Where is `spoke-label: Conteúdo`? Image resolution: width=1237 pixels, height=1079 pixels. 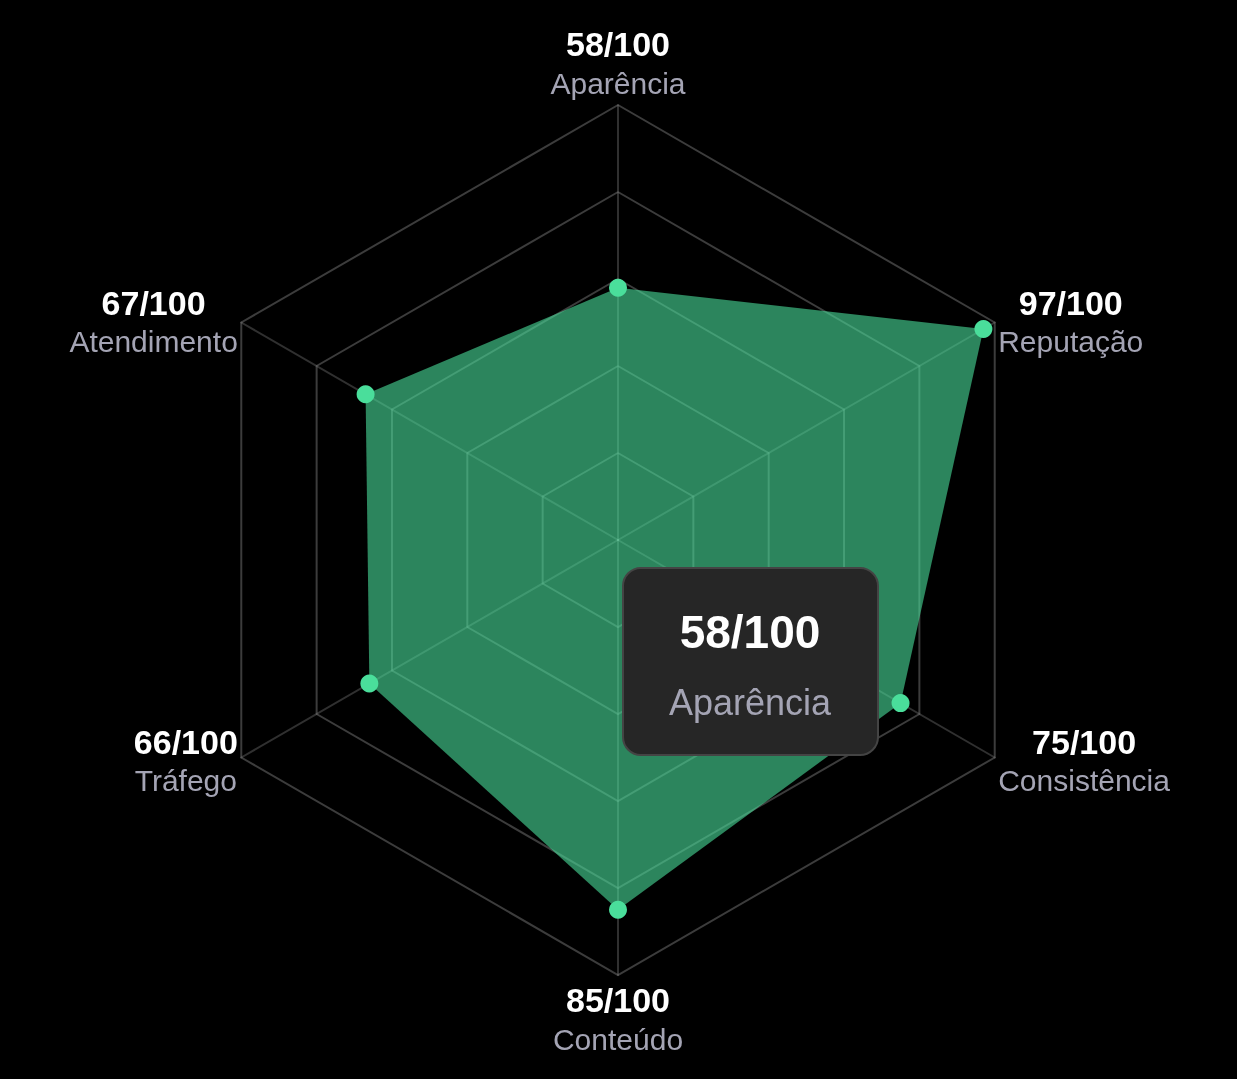
spoke-label: Conteúdo is located at coordinates (618, 1039).